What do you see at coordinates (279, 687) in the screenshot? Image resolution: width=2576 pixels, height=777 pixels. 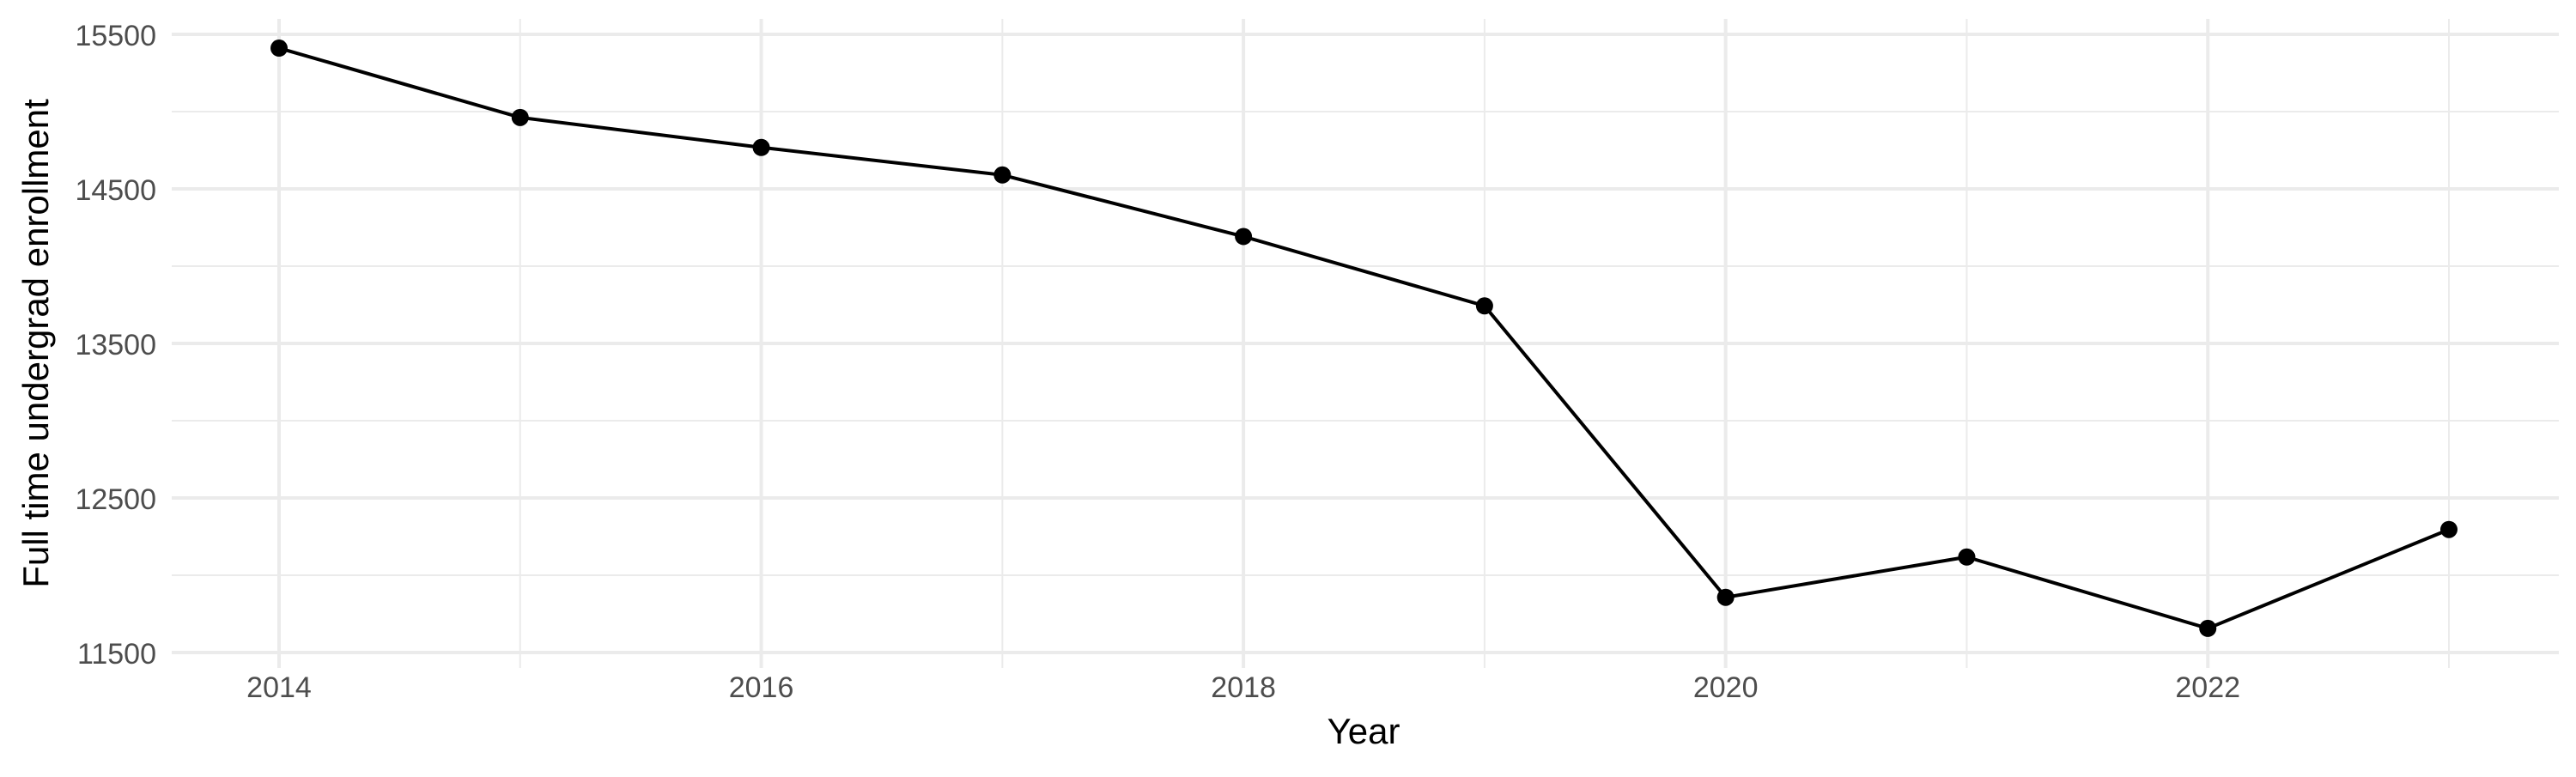 I see `x-tick-label: 2014` at bounding box center [279, 687].